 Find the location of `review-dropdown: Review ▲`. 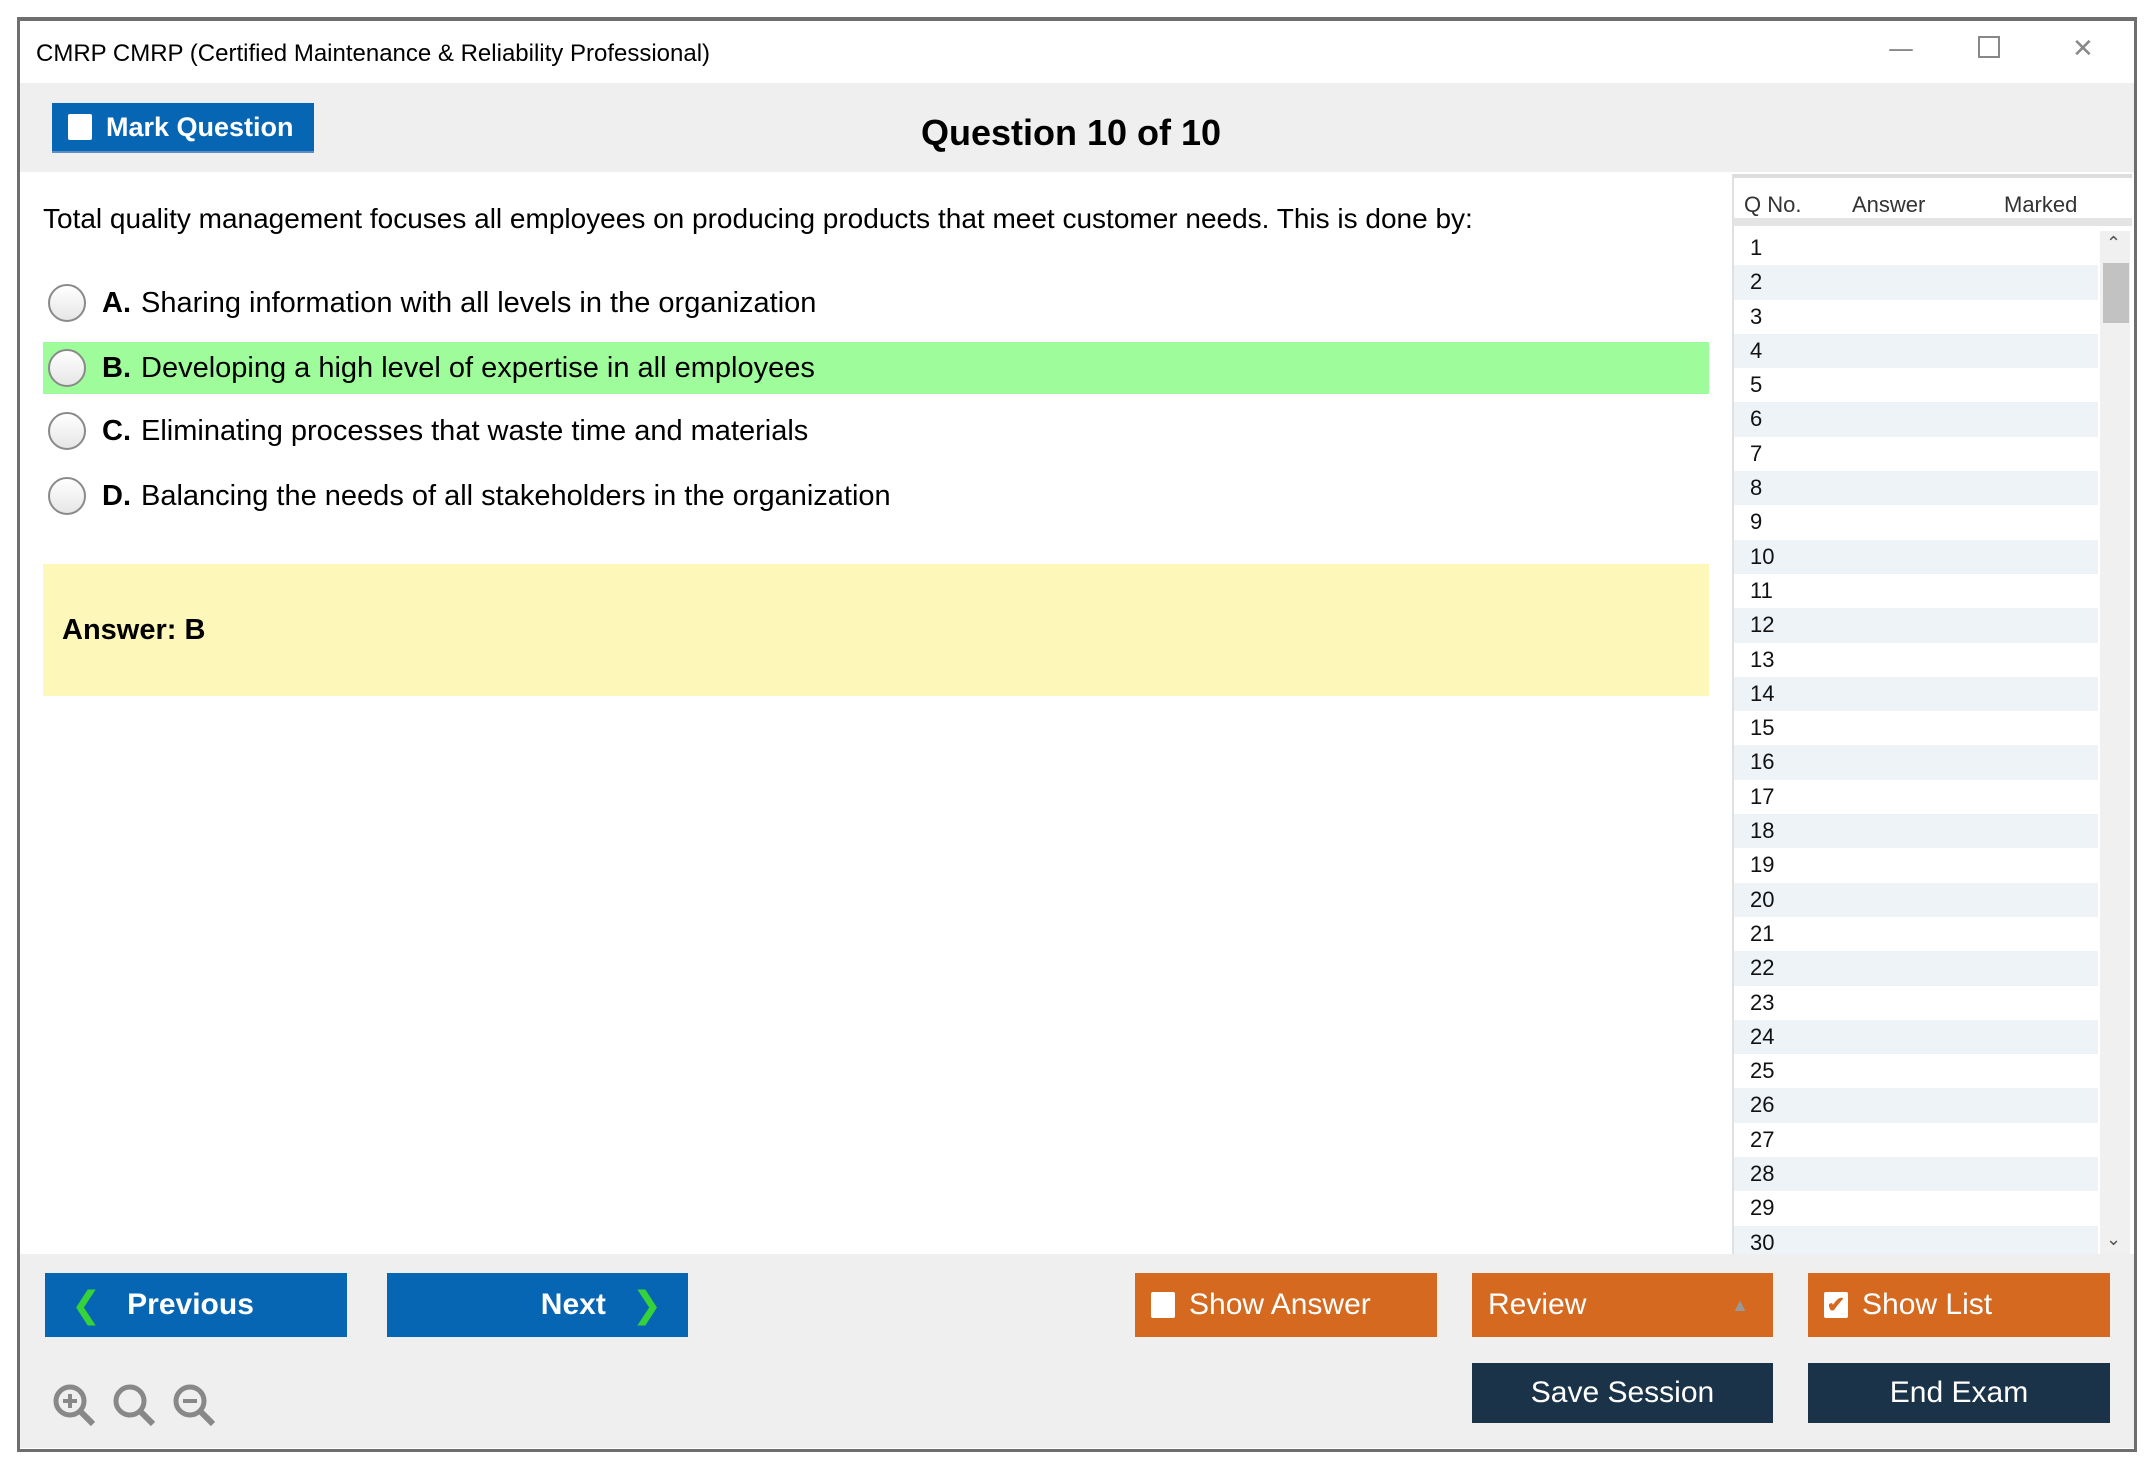

review-dropdown: Review ▲ is located at coordinates (1622, 1305).